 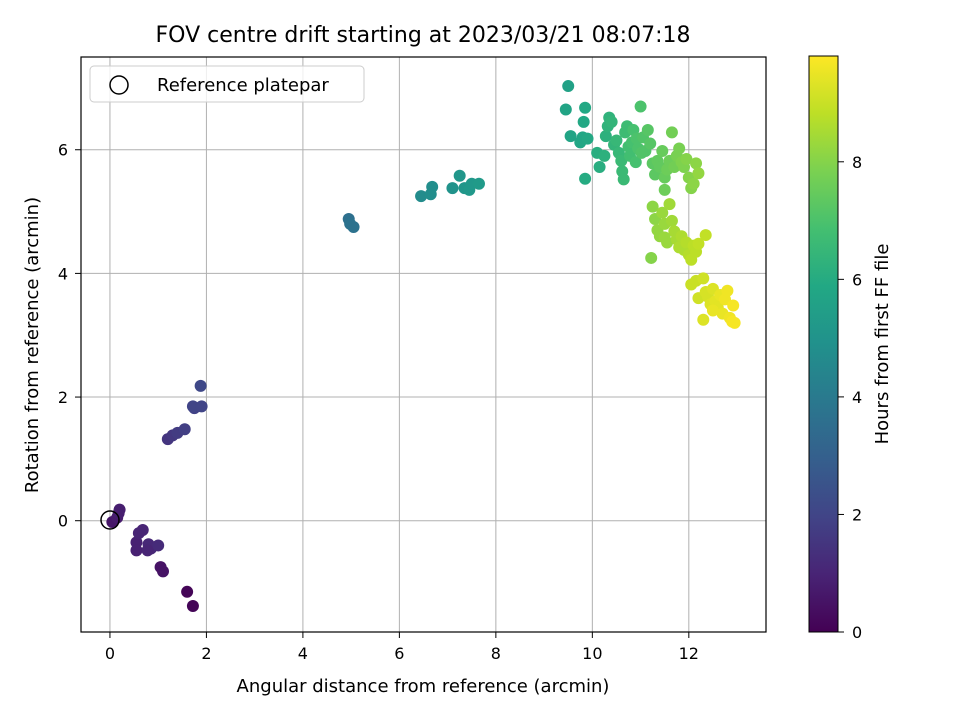 What do you see at coordinates (857, 397) in the screenshot?
I see `colorbar-tick-label: 4` at bounding box center [857, 397].